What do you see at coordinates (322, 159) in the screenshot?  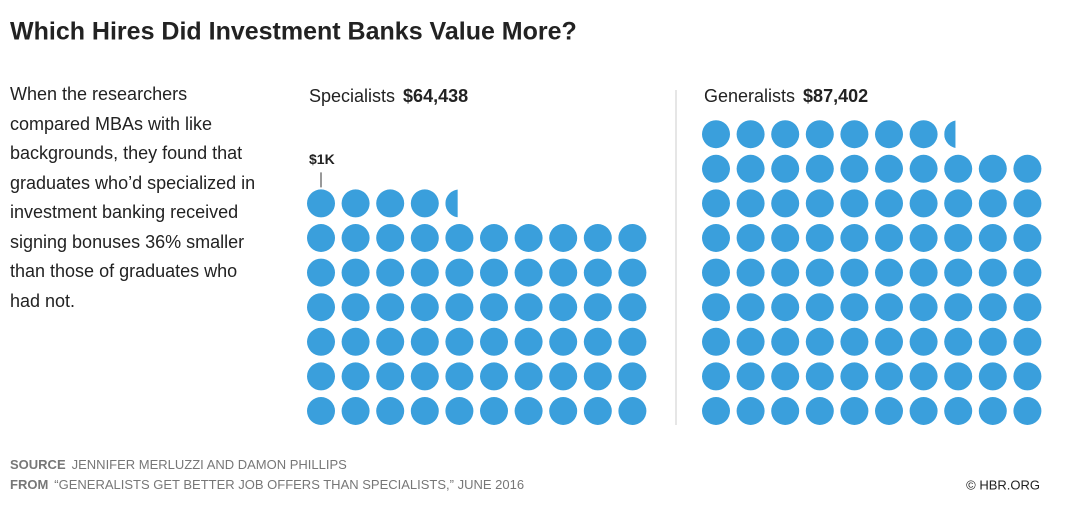 I see `unit-label: $1K` at bounding box center [322, 159].